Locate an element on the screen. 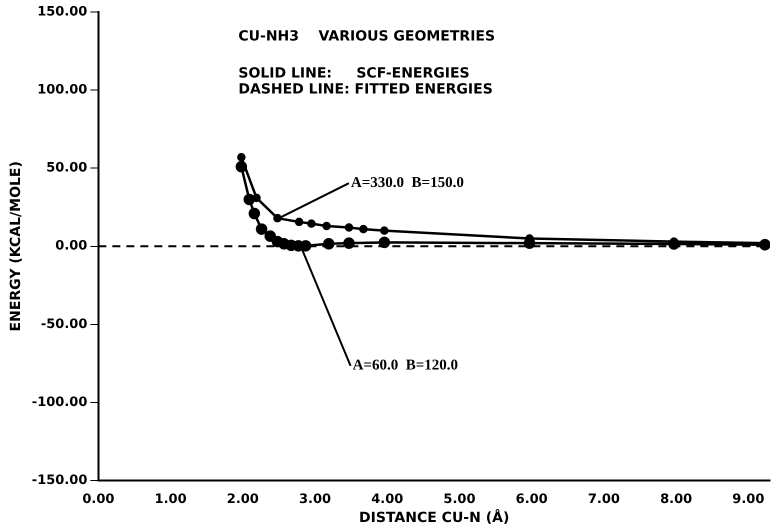  y-tick-label: -150.00 is located at coordinates (60, 480).